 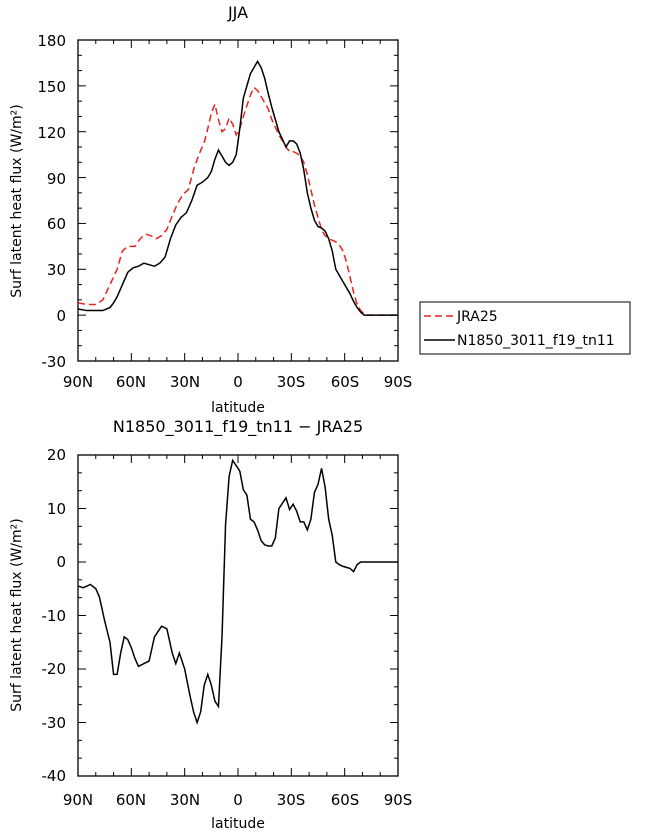 What do you see at coordinates (56, 270) in the screenshot?
I see `y-tick-label: 30` at bounding box center [56, 270].